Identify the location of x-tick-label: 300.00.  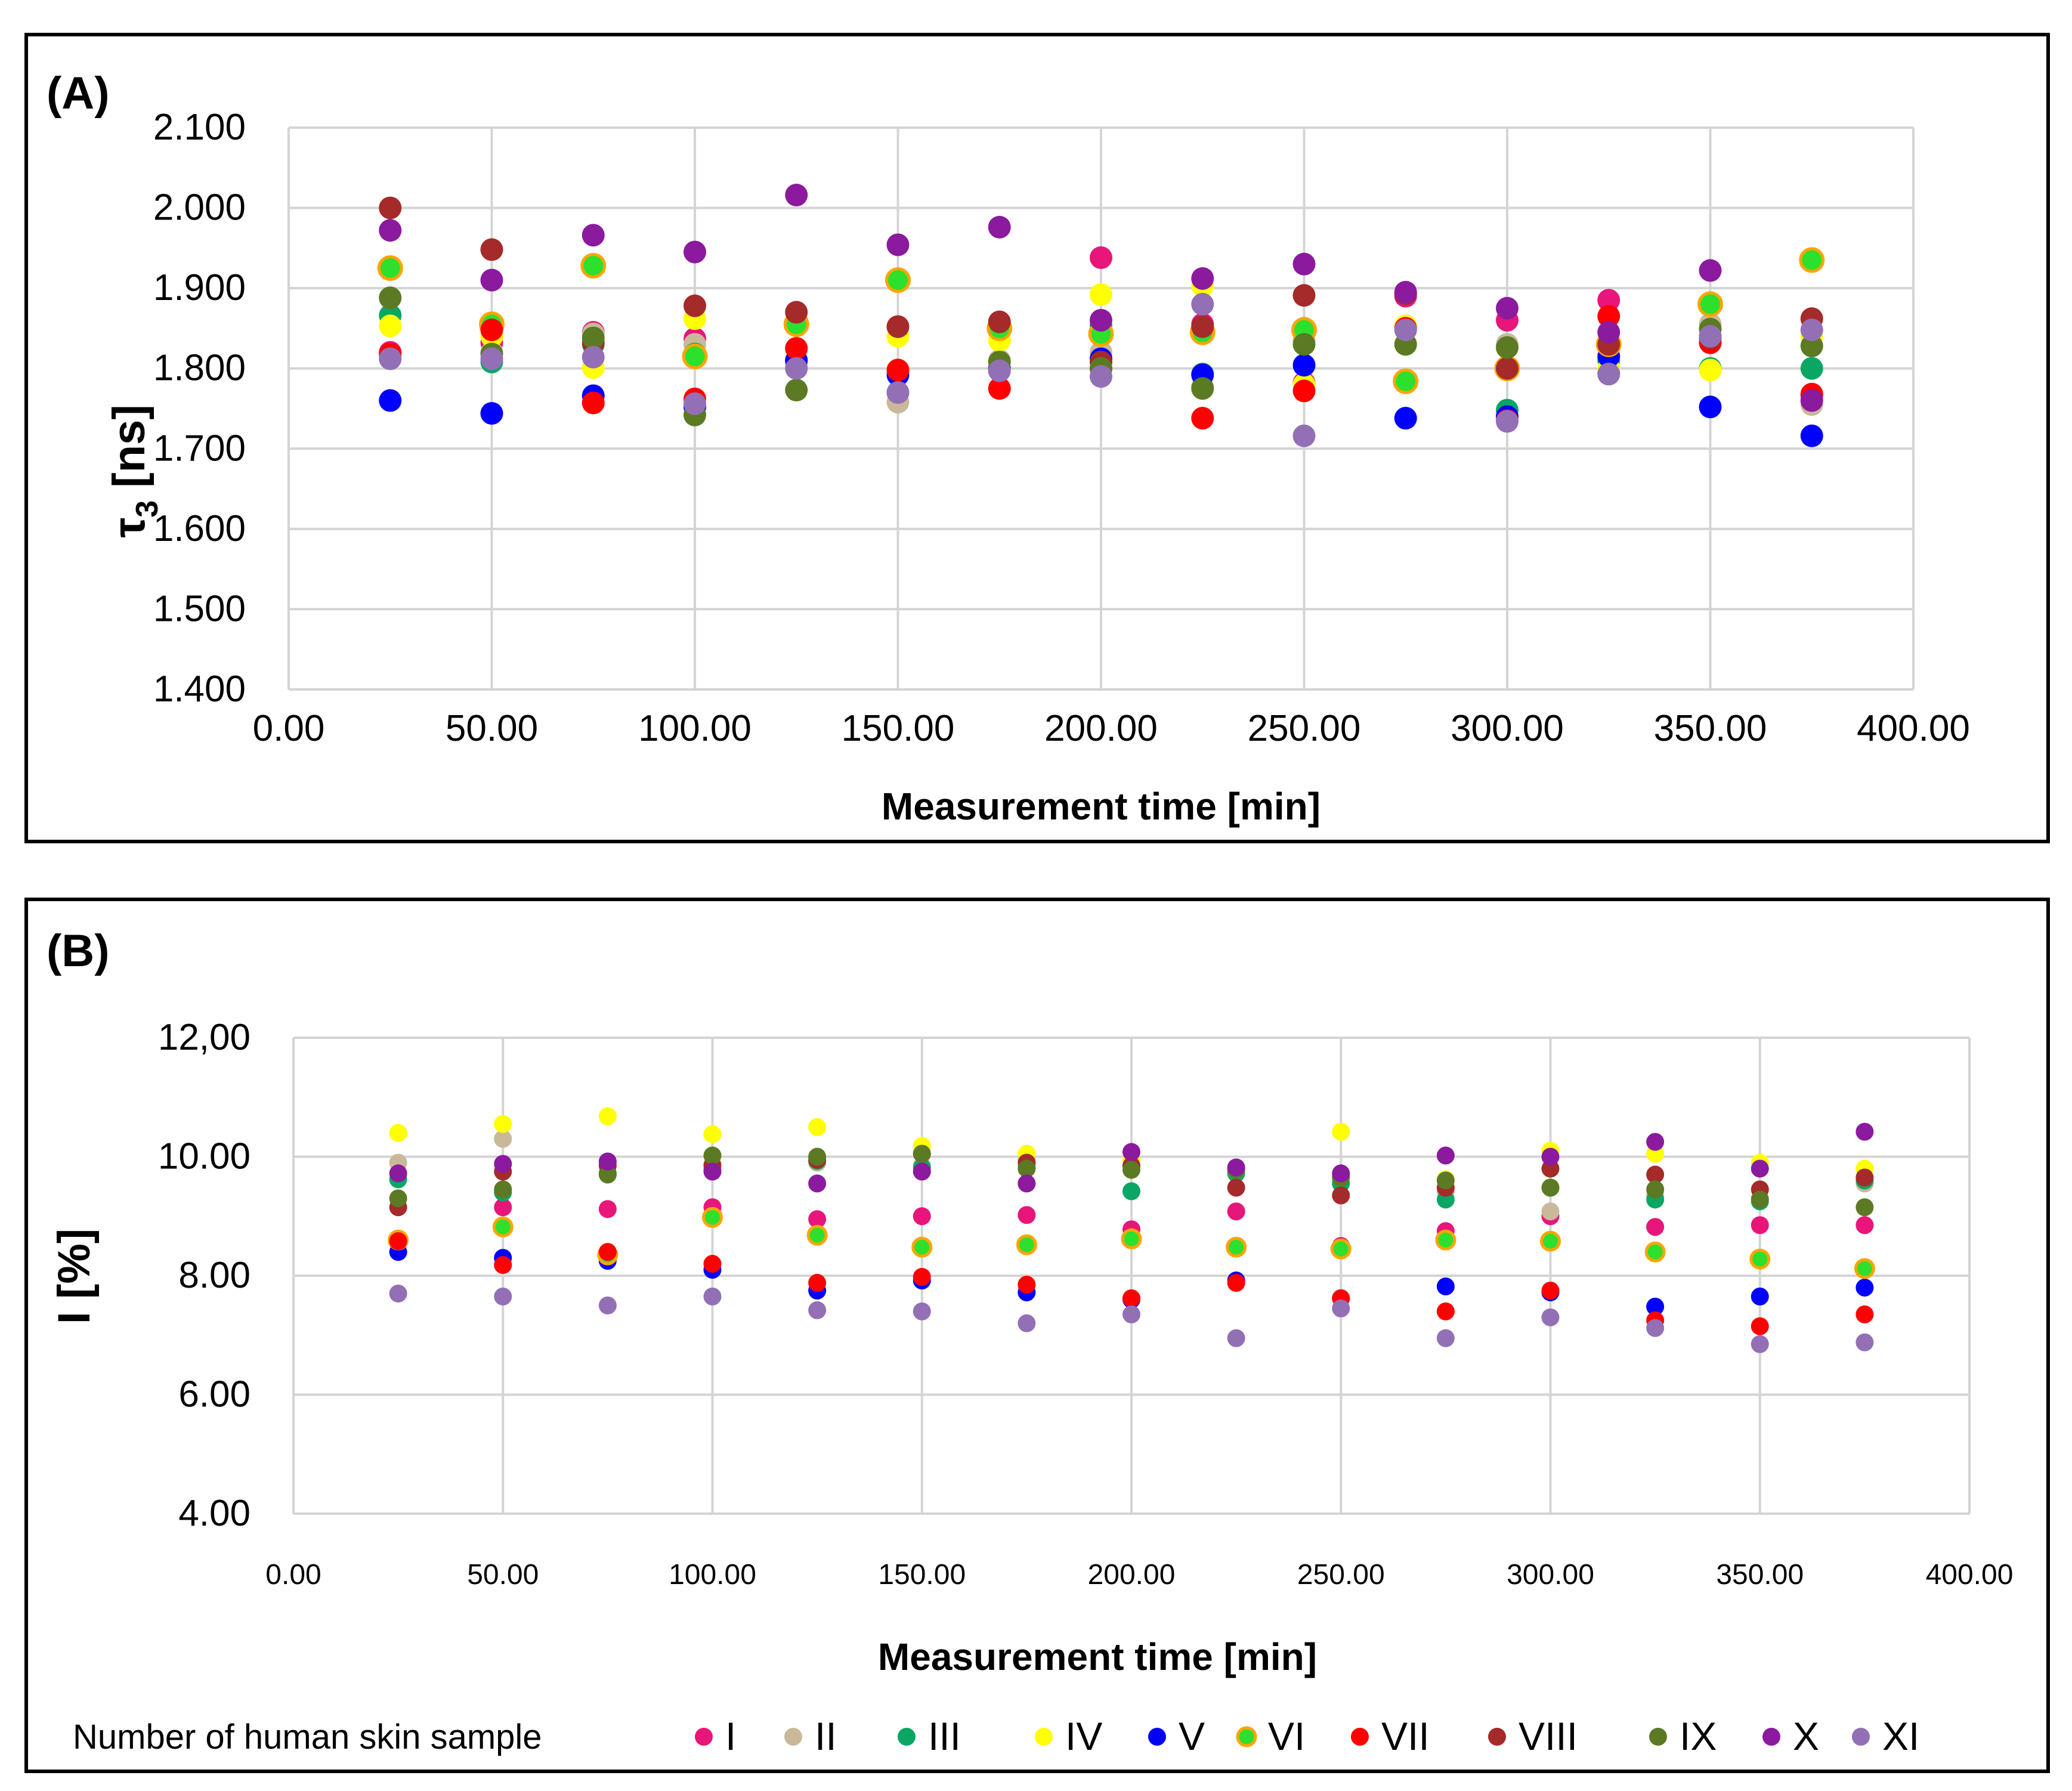
(1507, 728).